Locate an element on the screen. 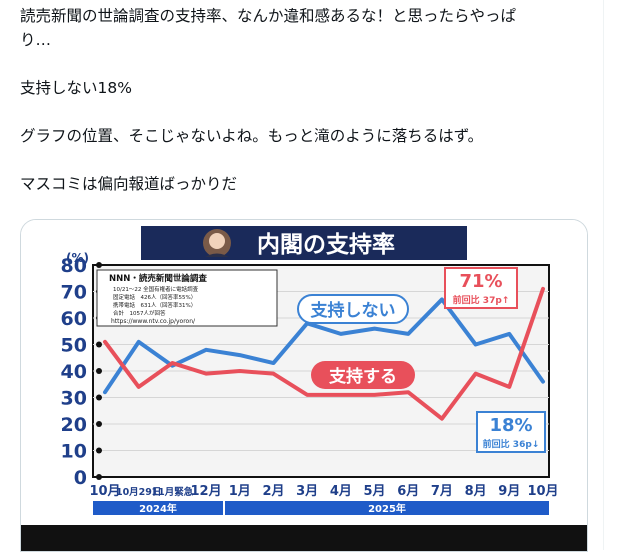 The width and height of the screenshot is (619, 552). post-line: 読売新聞の世論調査の支持率、なんか違和感あるな！と思ったらやっぱ is located at coordinates (305, 16).